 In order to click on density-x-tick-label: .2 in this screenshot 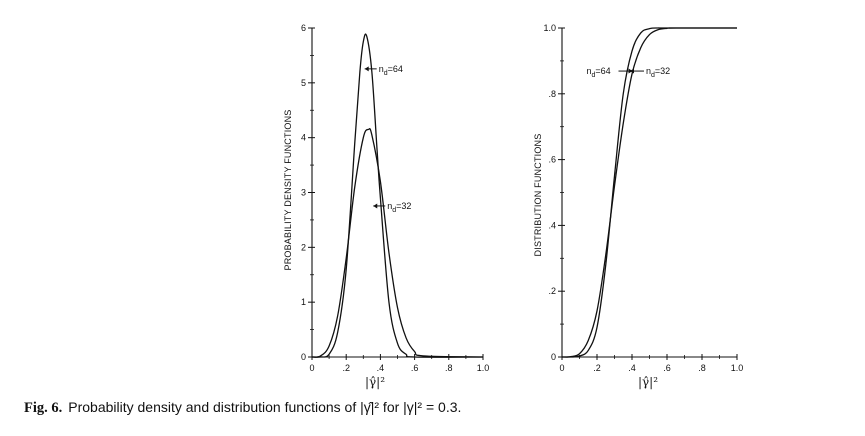, I will do `click(346, 368)`.